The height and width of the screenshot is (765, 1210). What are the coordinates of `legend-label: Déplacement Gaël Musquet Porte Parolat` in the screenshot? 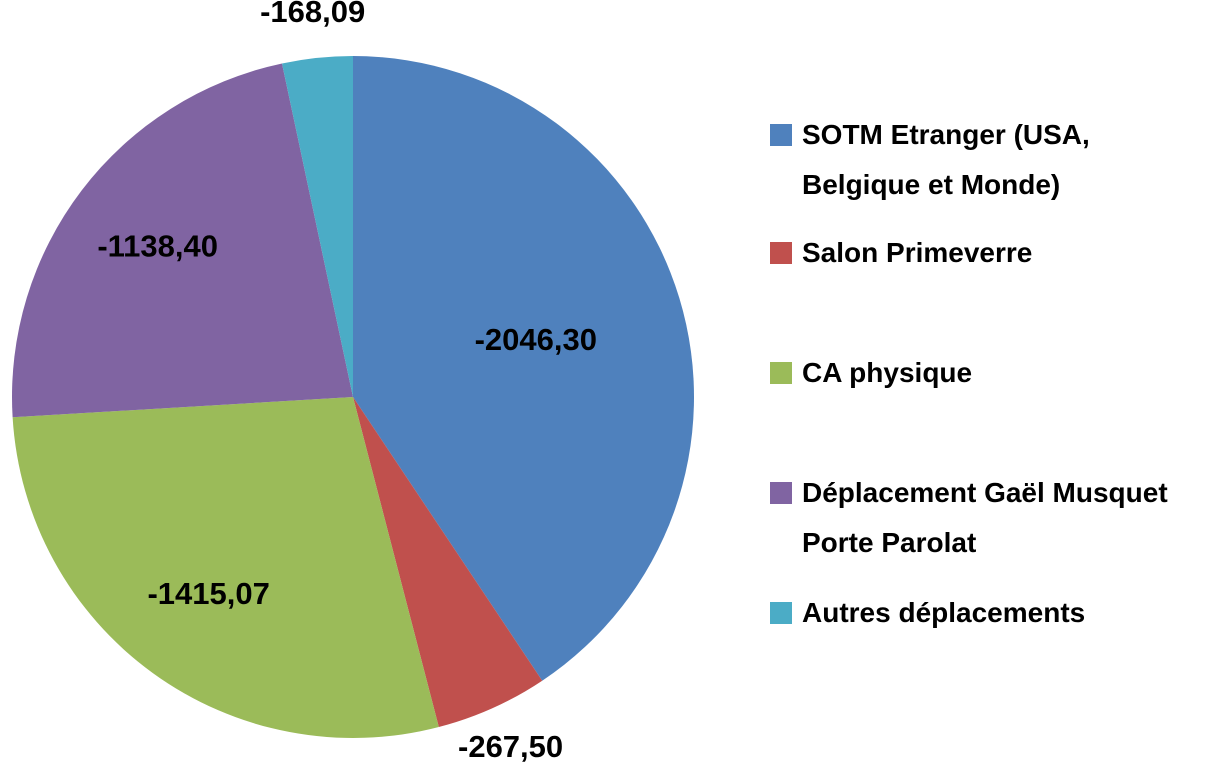 It's located at (985, 517).